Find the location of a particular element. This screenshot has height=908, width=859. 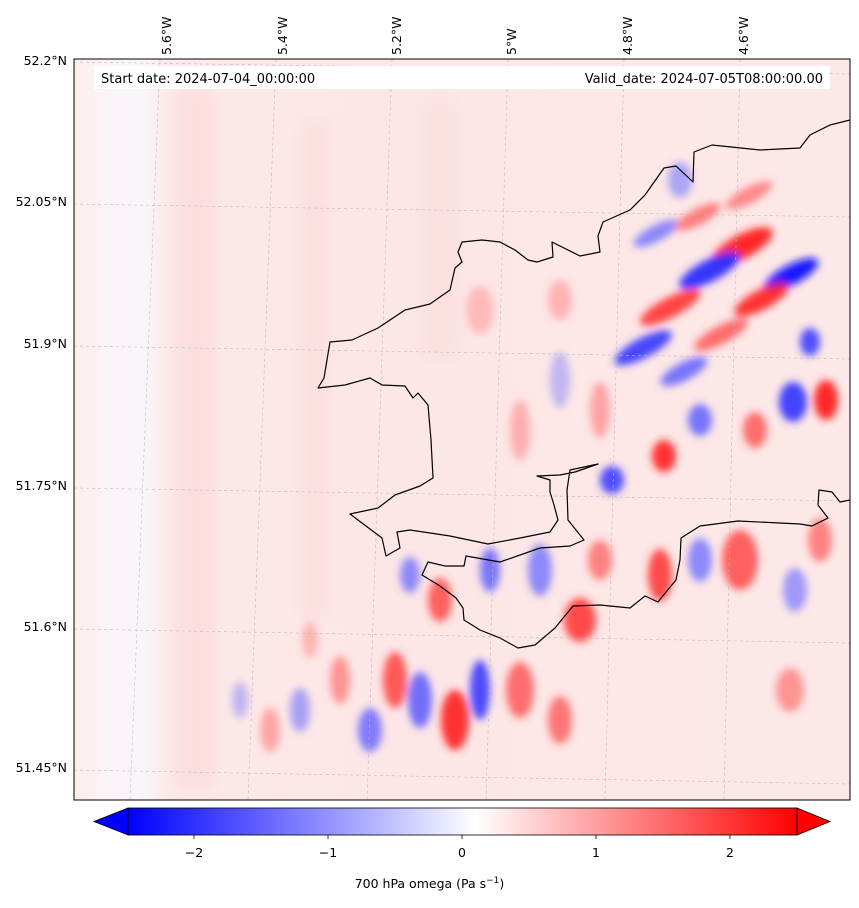

longitude-labels: 5.6°W 5.4°W 5.2°W 5°W 4.8°W 4.6°W is located at coordinates (455, 36).